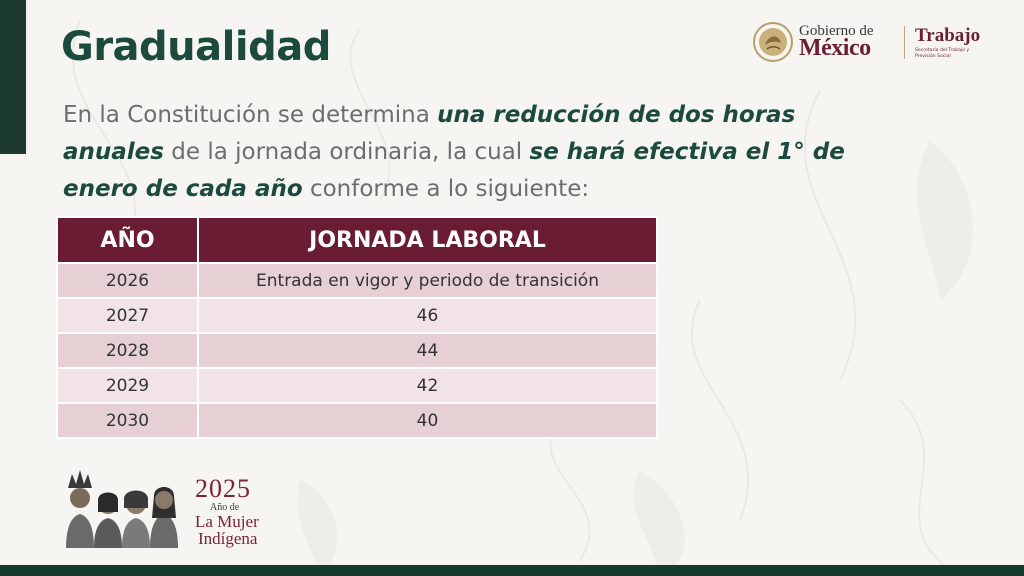  What do you see at coordinates (512, 570) in the screenshot?
I see `bottom-bar` at bounding box center [512, 570].